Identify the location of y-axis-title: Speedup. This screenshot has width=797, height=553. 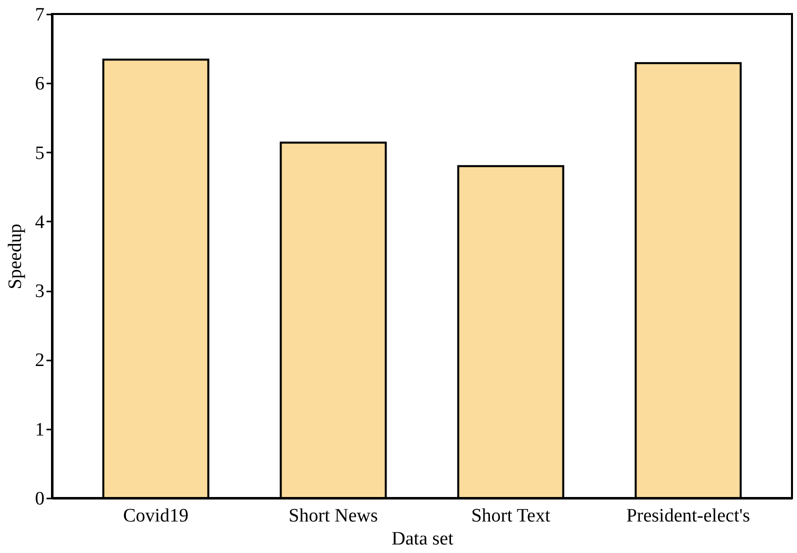
(15, 257).